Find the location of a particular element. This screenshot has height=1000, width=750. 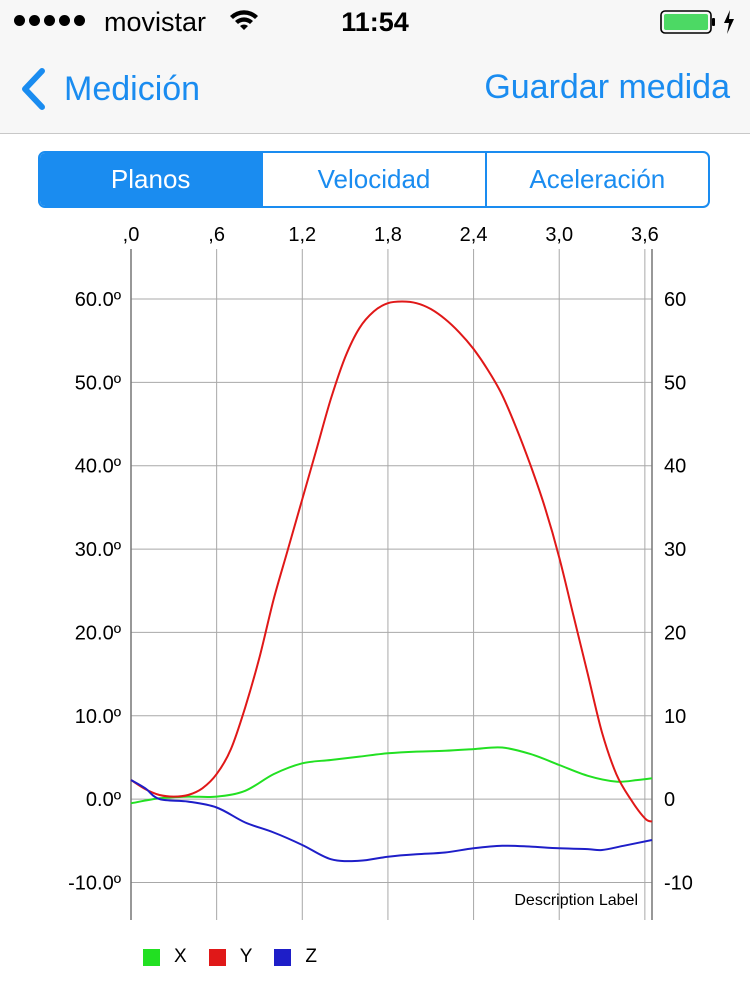

y-left-tick-label: 50.0º is located at coordinates (98, 383).